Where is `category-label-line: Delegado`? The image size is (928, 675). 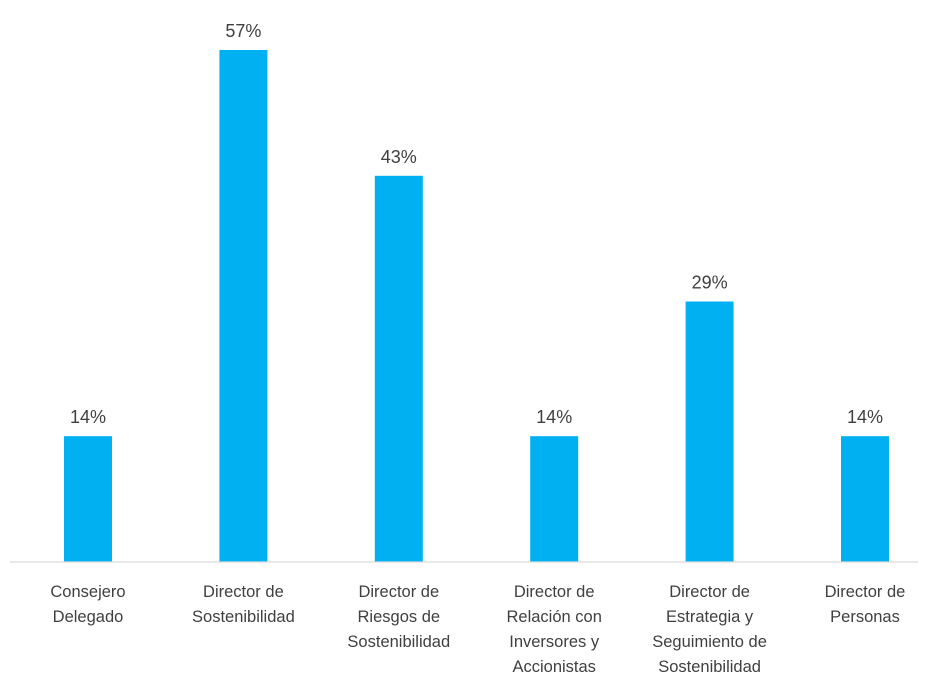
category-label-line: Delegado is located at coordinates (88, 617).